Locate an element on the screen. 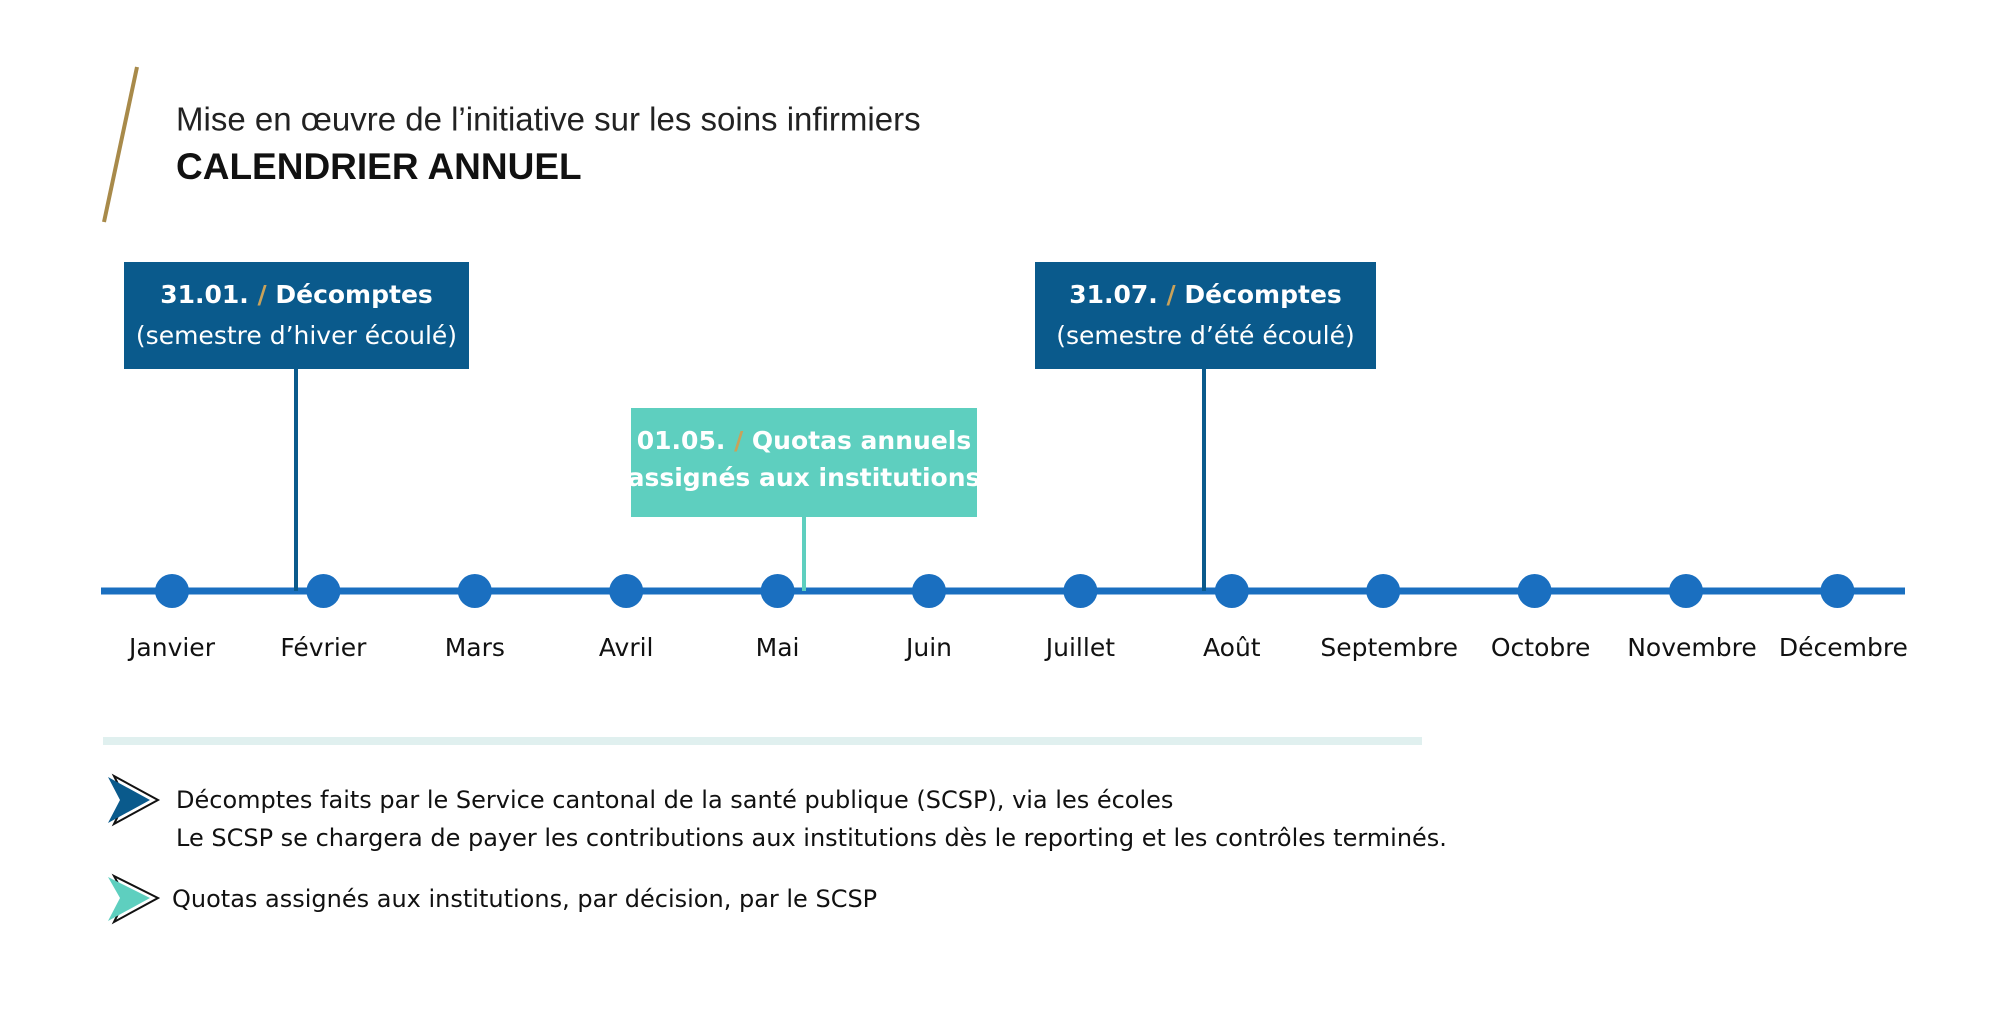 Image resolution: width=2000 pixels, height=1010 pixels. event-detail: (semestre d’hiver écoulé) is located at coordinates (296, 335).